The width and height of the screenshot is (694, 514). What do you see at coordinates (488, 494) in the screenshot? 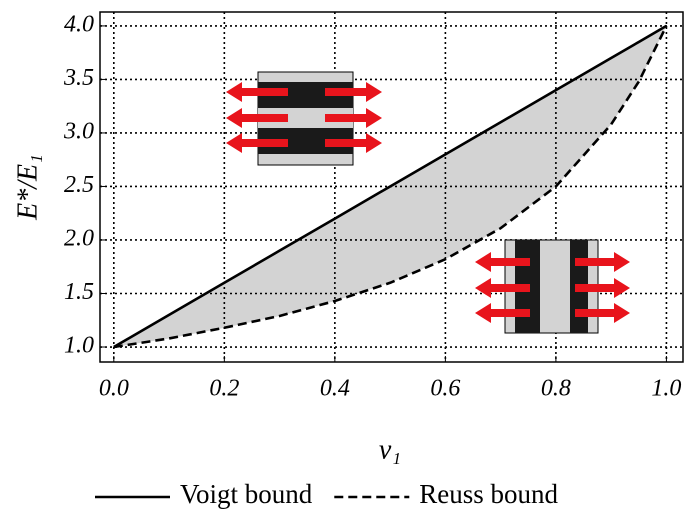
I see `legend-label: Reuss bound` at bounding box center [488, 494].